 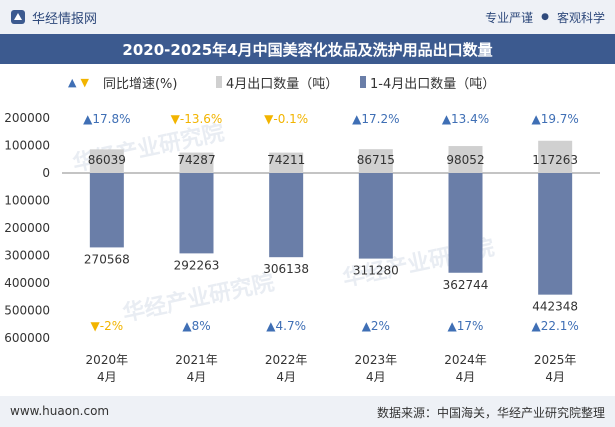 I want to click on data-label-april: 74287, so click(x=196, y=160).